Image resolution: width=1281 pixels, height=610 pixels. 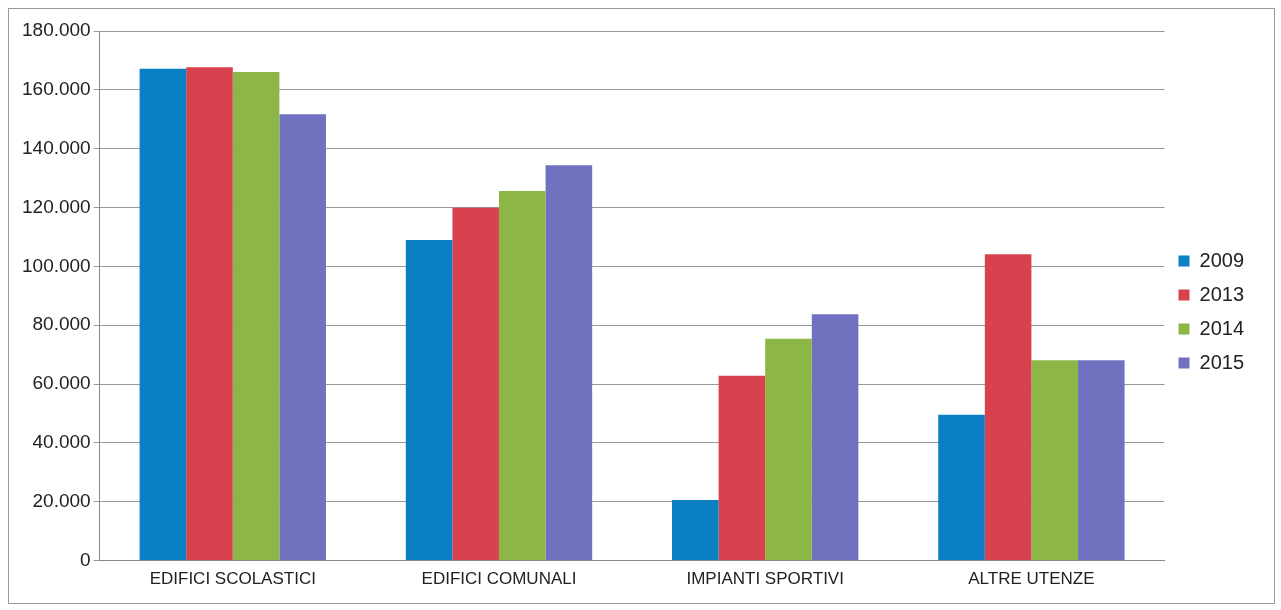 What do you see at coordinates (85, 559) in the screenshot?
I see `y-tick-label: 0` at bounding box center [85, 559].